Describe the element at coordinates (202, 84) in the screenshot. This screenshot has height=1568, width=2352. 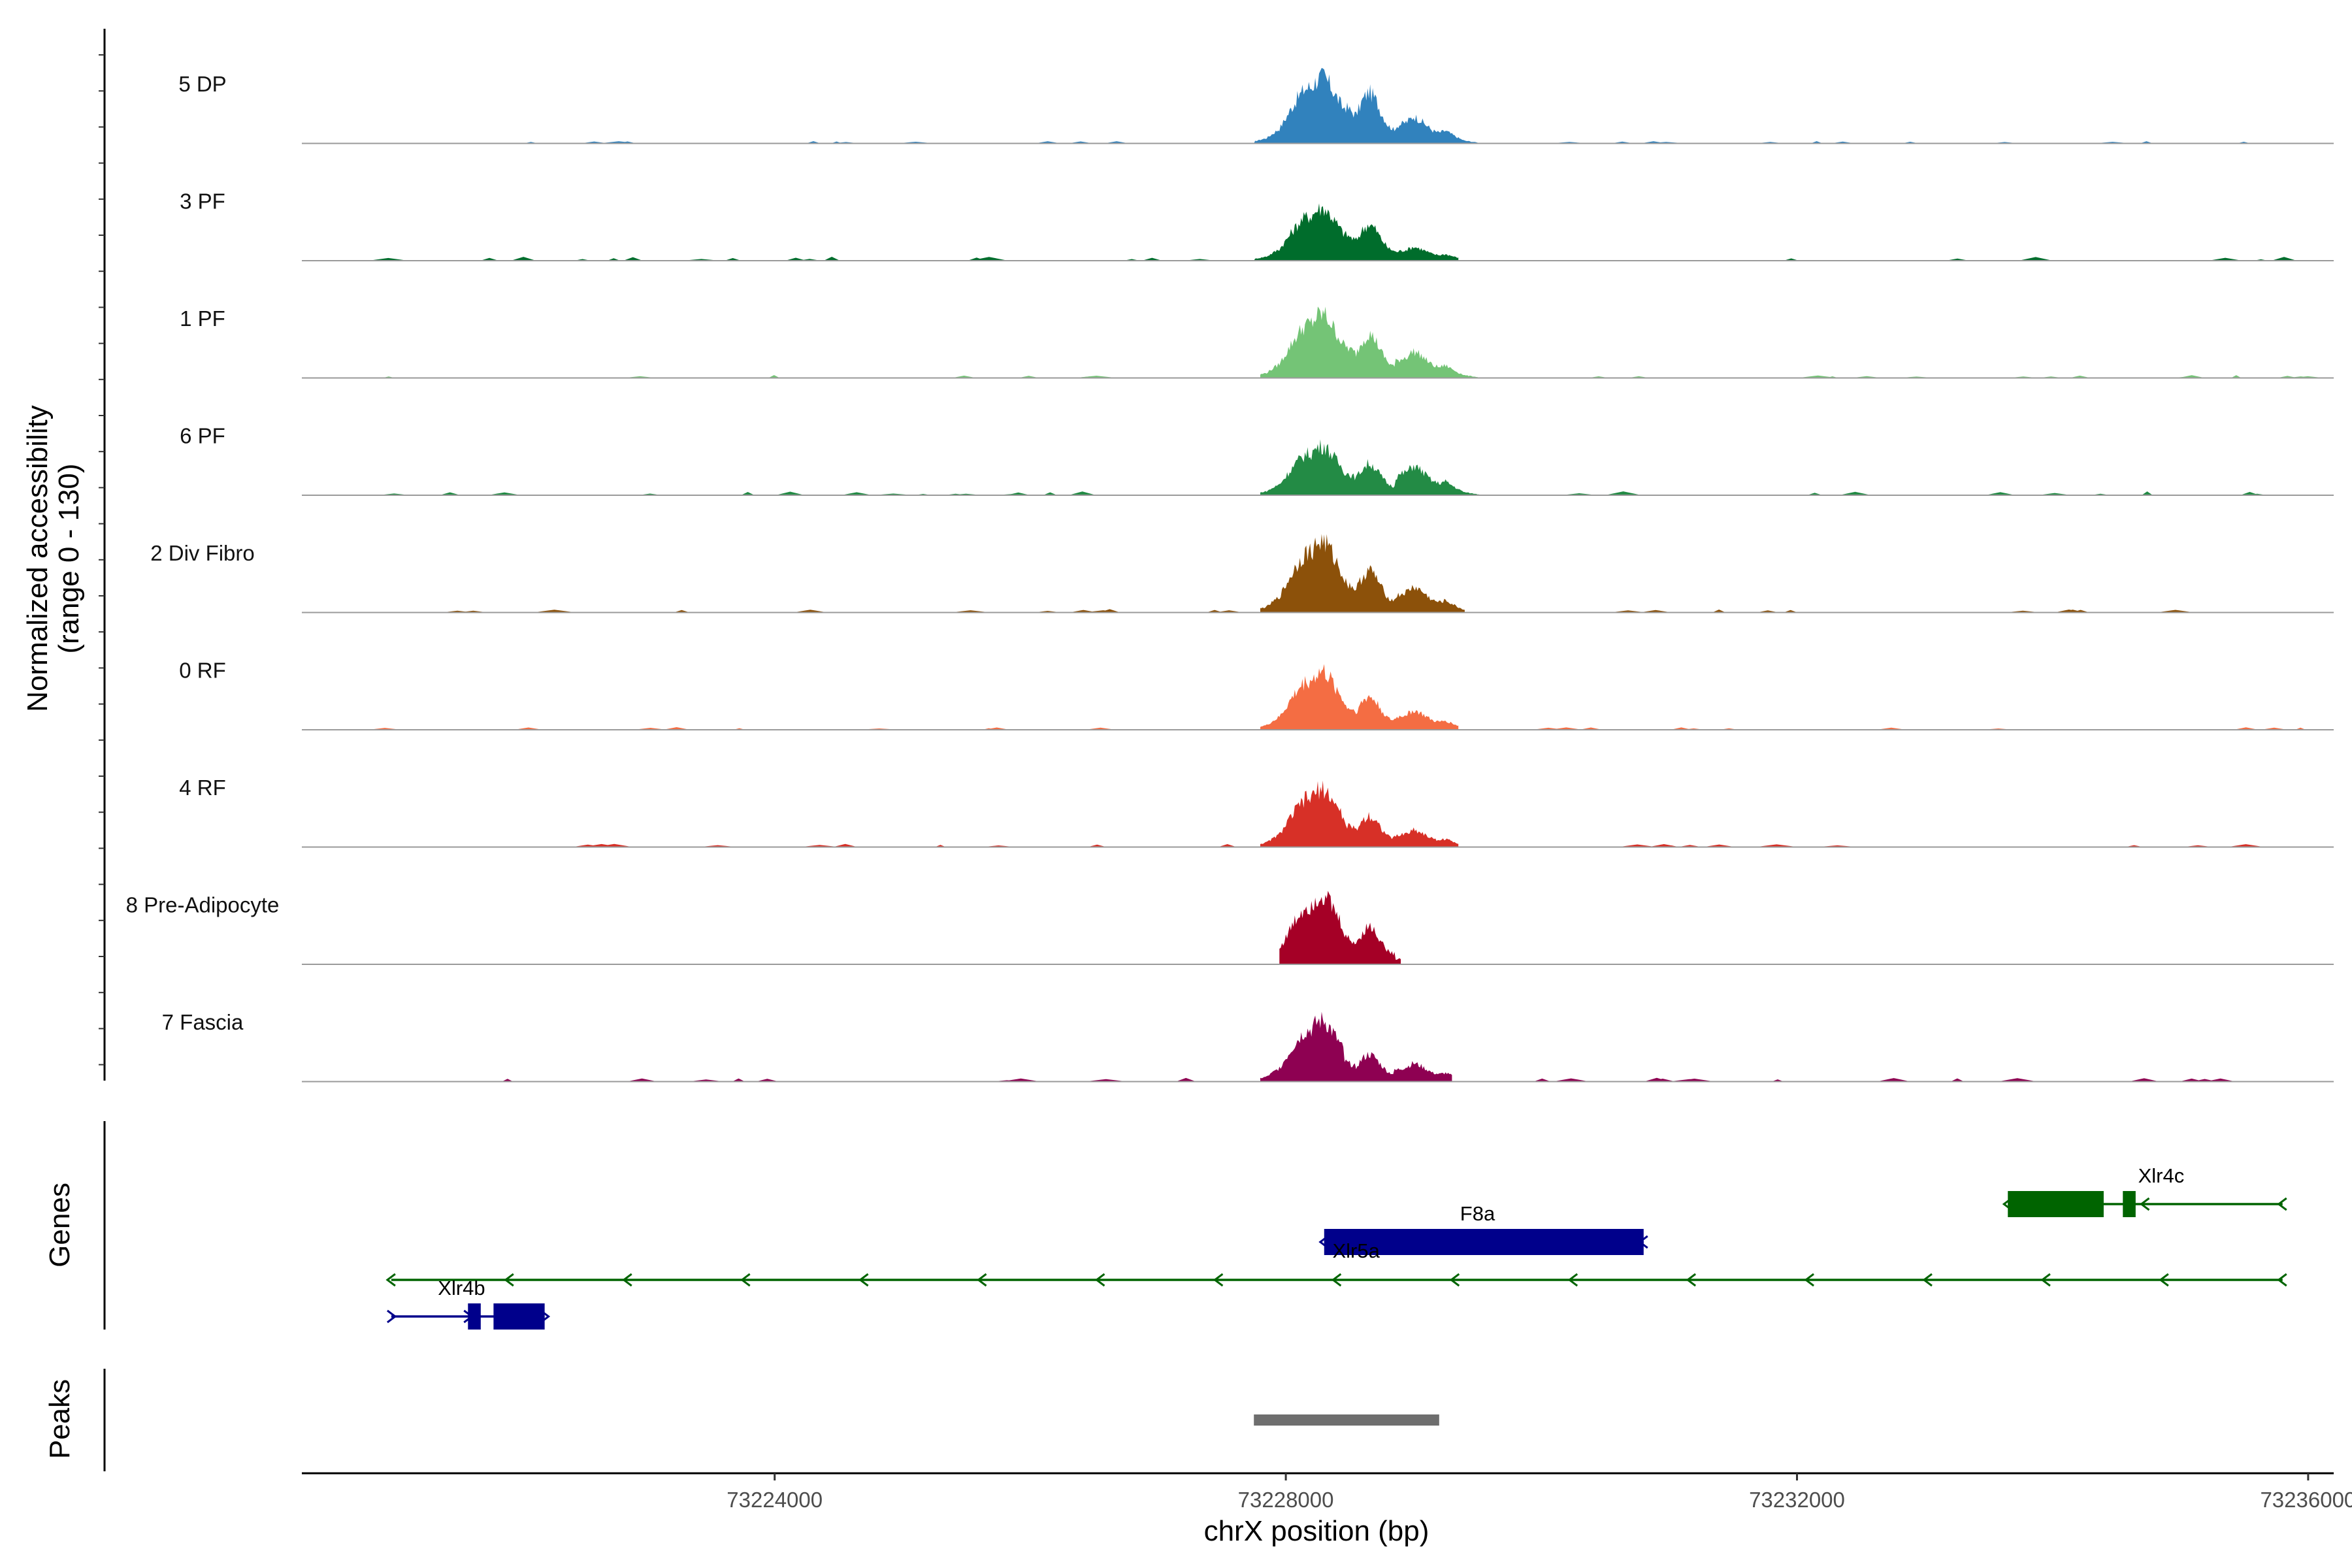
I see `track-label: 5 DP` at that location.